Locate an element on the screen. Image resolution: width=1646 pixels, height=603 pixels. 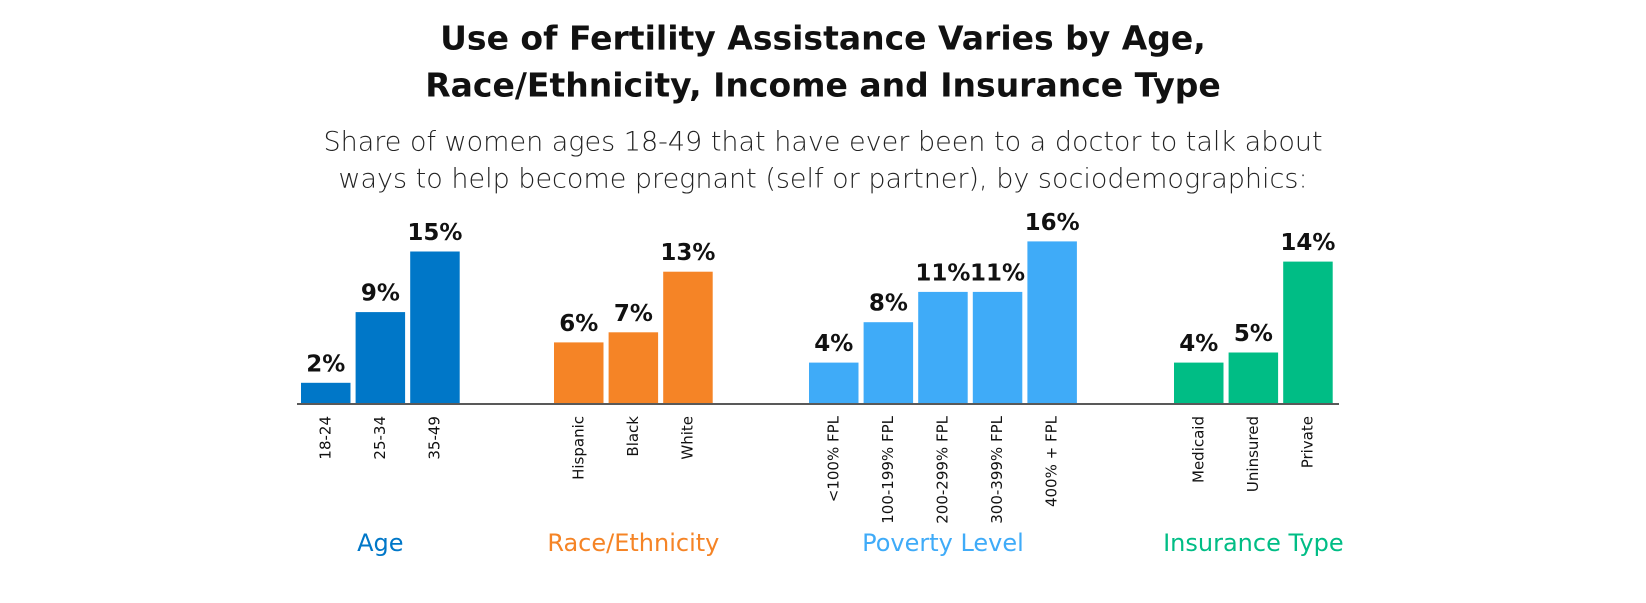
category-label: White is located at coordinates (687, 438).